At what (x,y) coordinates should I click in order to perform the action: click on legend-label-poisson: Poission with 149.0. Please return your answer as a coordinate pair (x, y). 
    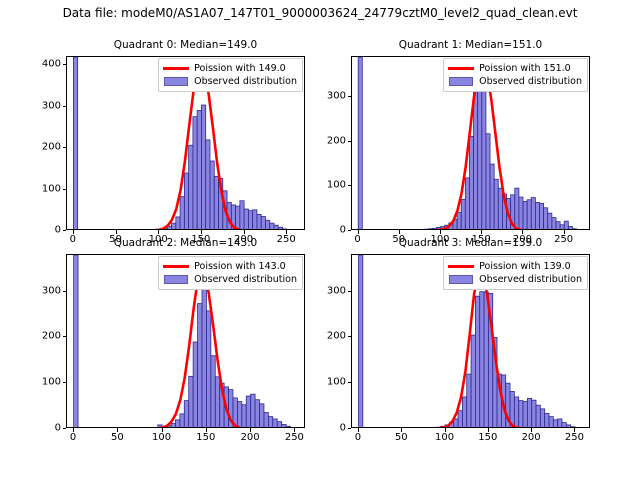
    Looking at the image, I should click on (240, 68).